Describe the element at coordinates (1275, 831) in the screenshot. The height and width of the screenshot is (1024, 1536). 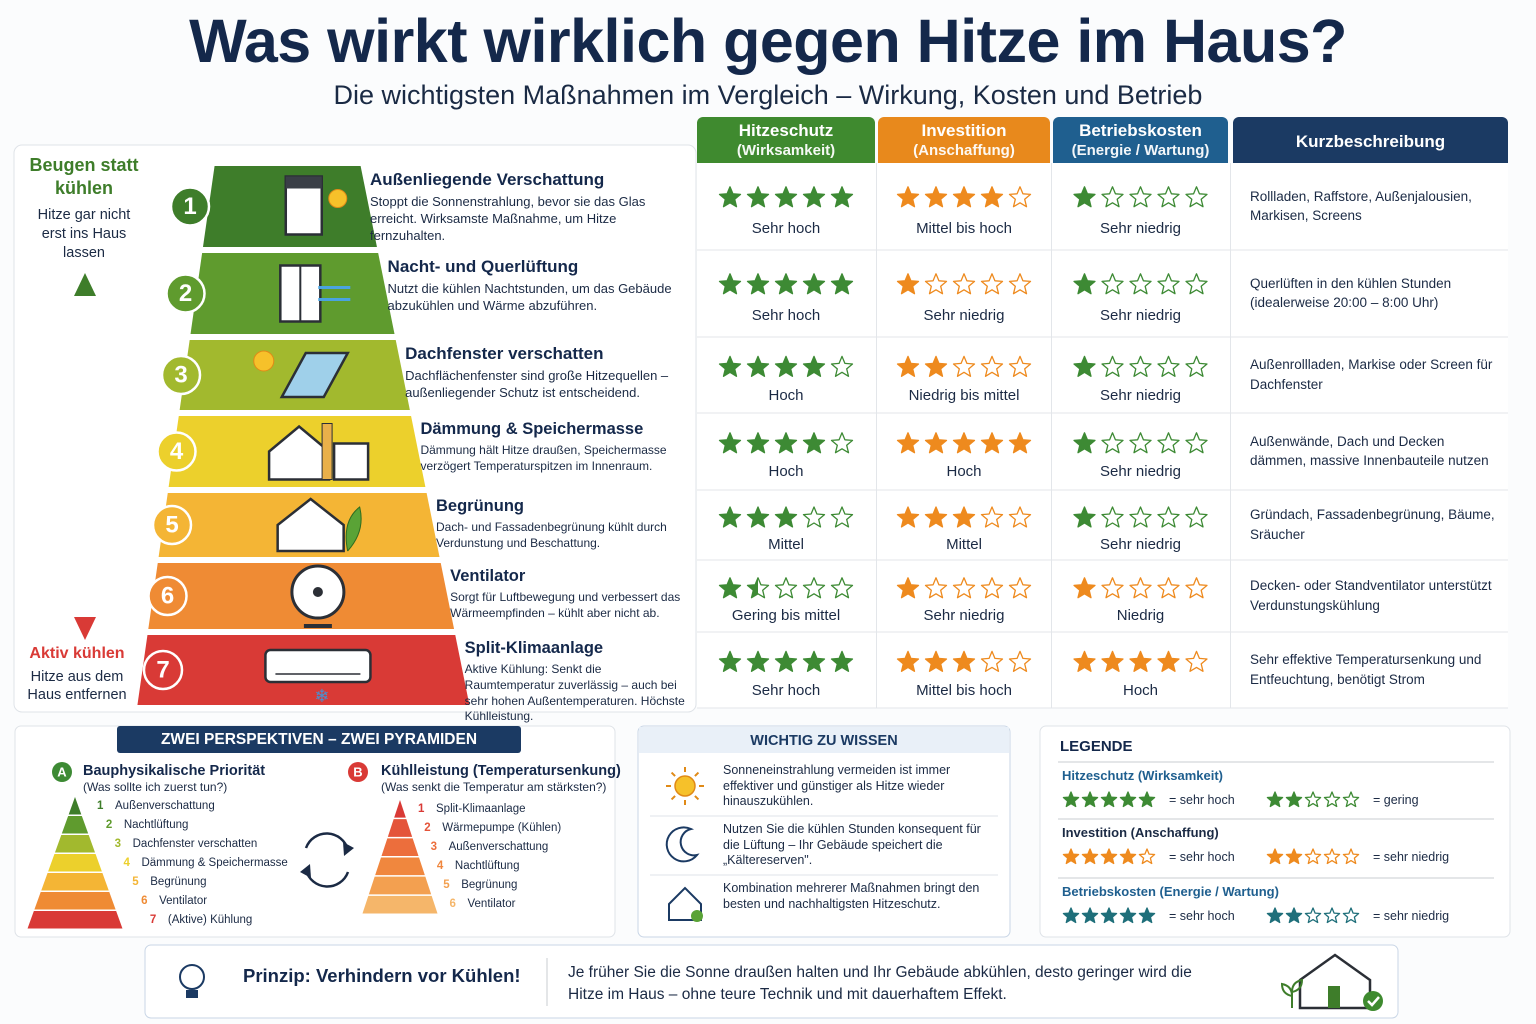
I see `legend-box` at that location.